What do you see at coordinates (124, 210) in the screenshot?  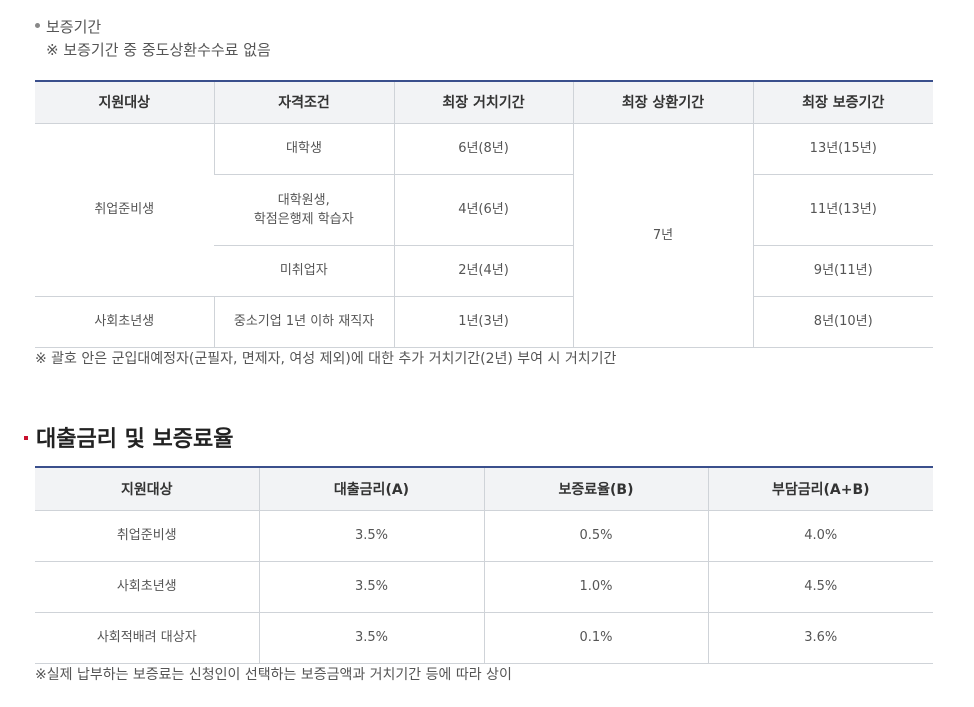 I see `target-job-seeker: 취업준비생` at bounding box center [124, 210].